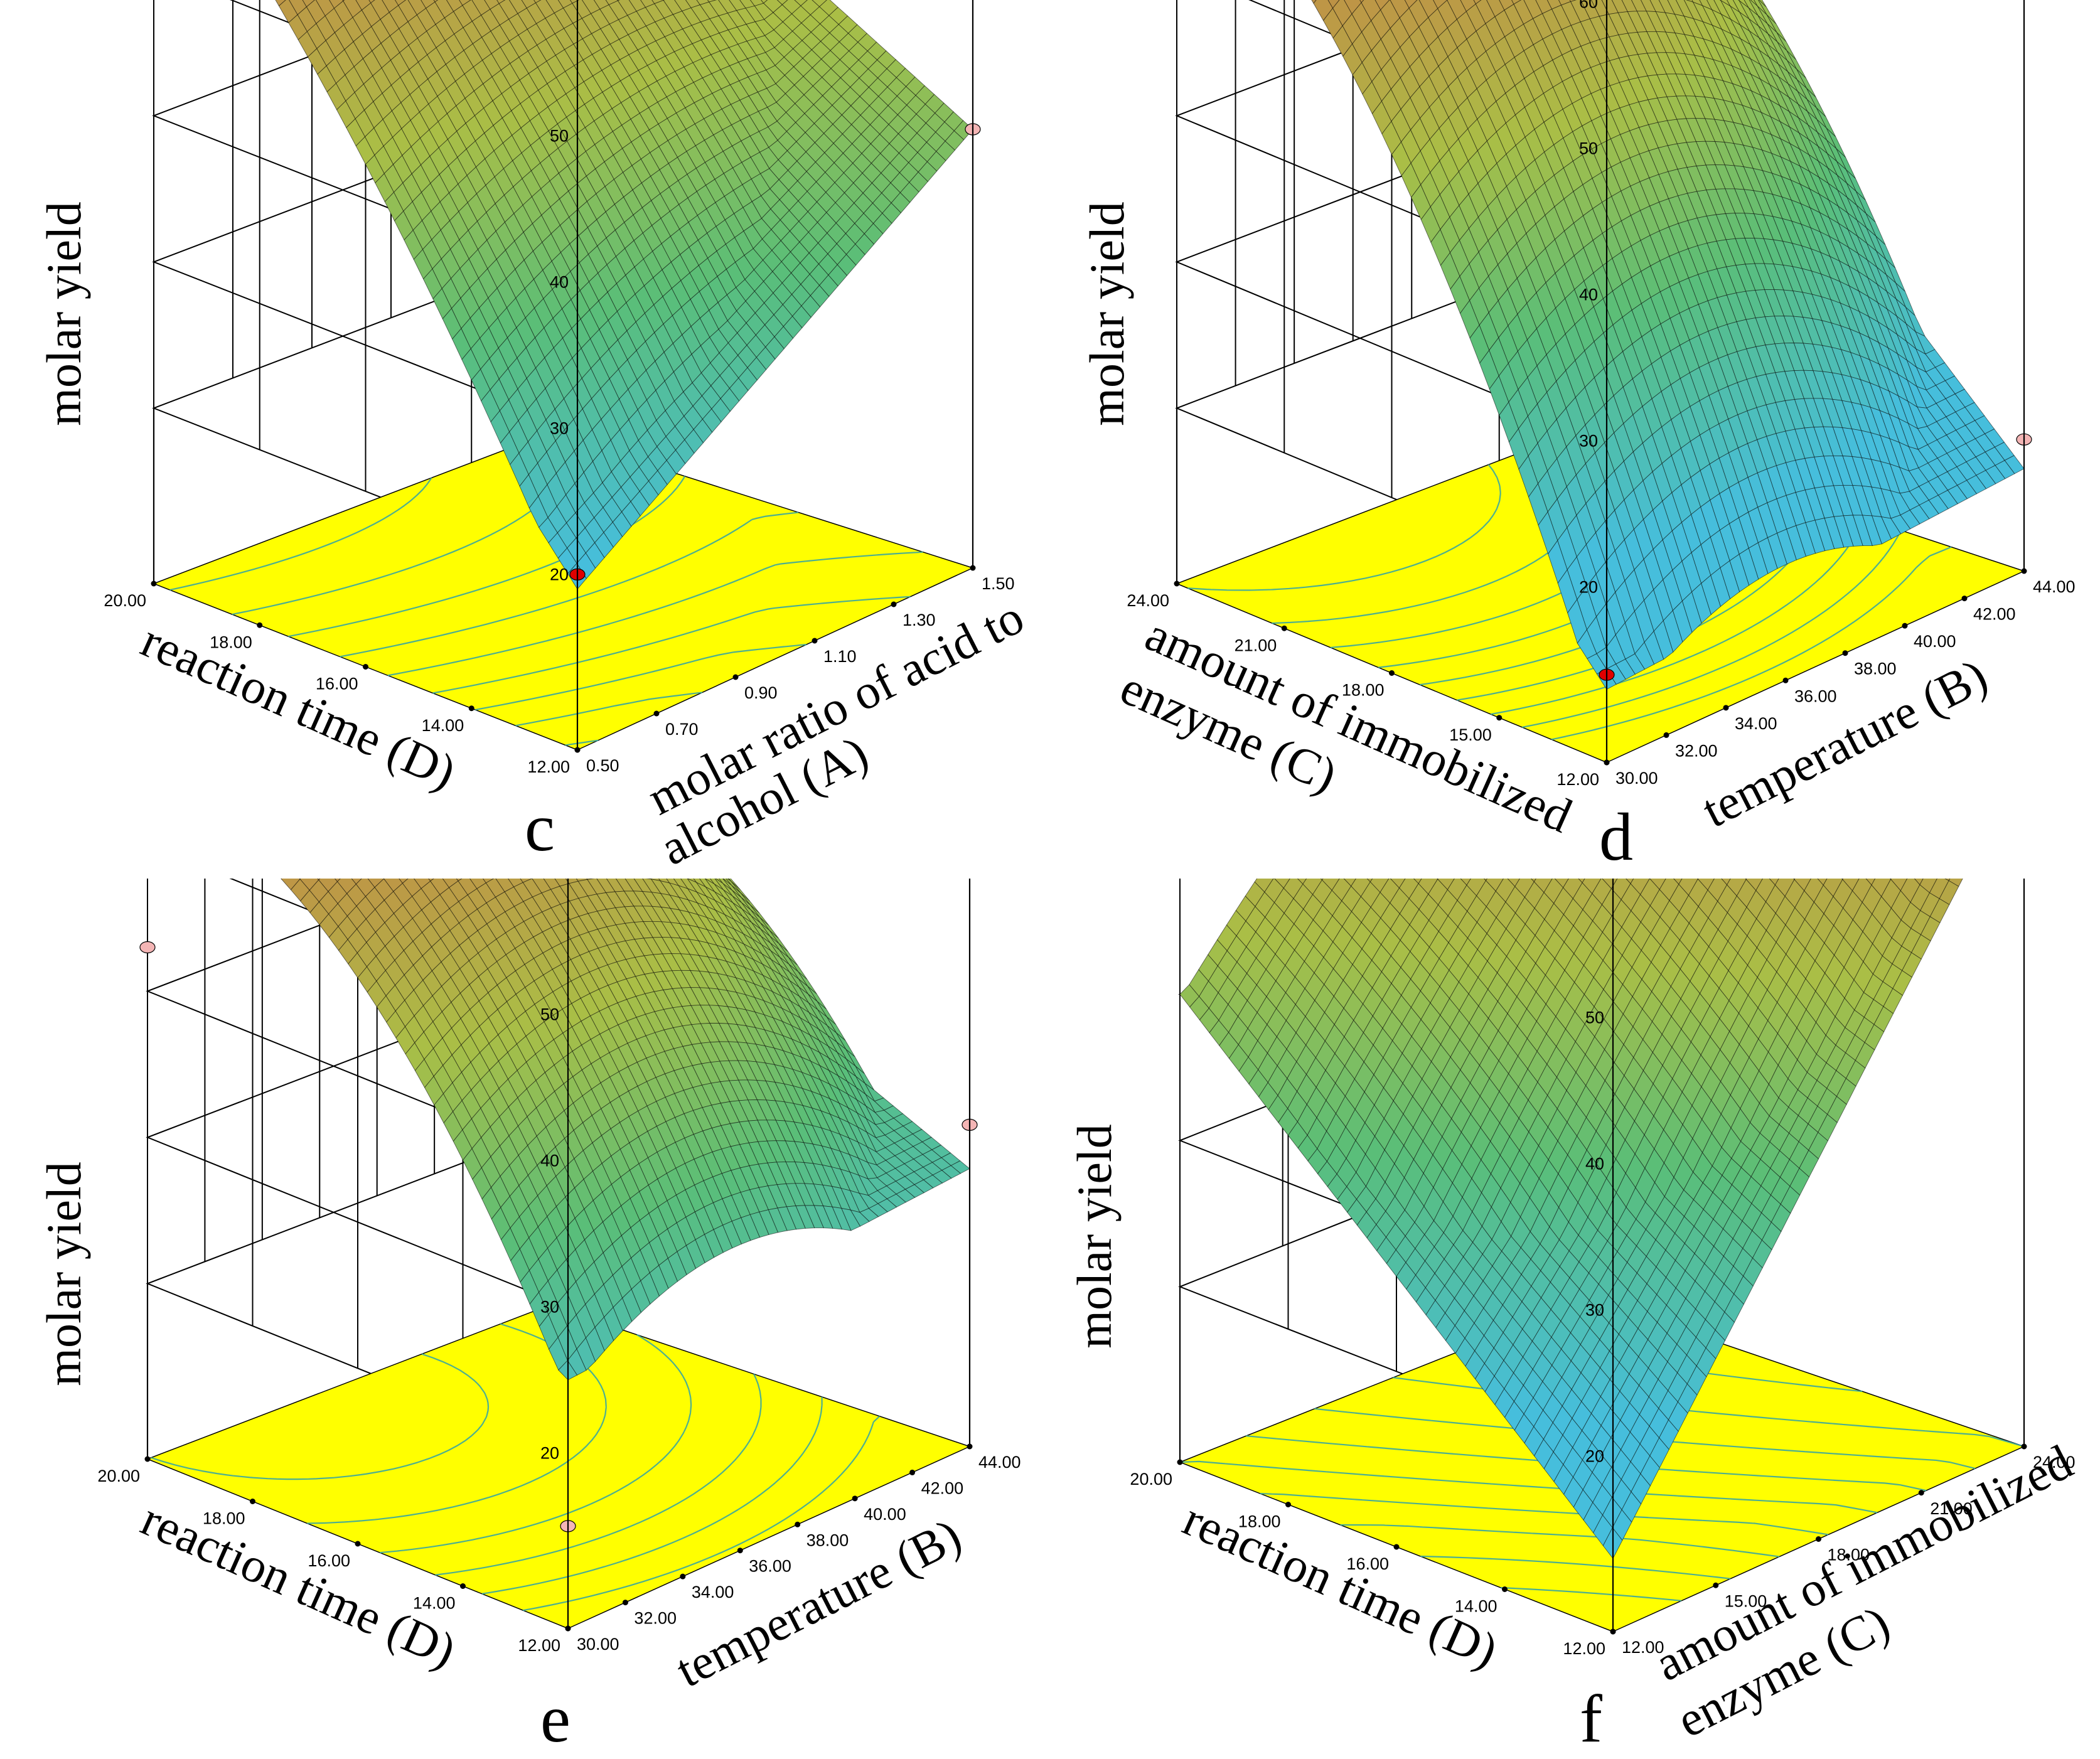 The image size is (2100, 1759). What do you see at coordinates (1577, 779) in the screenshot?
I see `panel-d-y-tick-label: 12.00` at bounding box center [1577, 779].